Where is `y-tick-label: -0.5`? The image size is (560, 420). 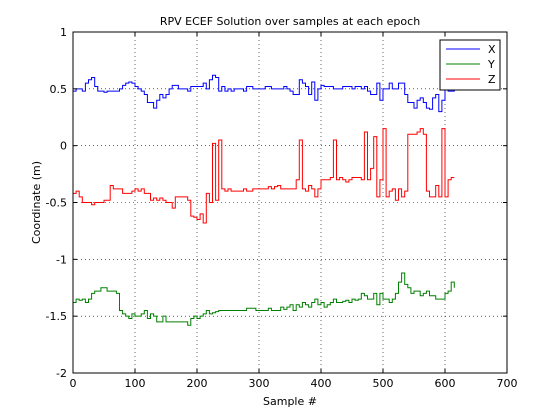 y-tick-label: -0.5 is located at coordinates (56, 203).